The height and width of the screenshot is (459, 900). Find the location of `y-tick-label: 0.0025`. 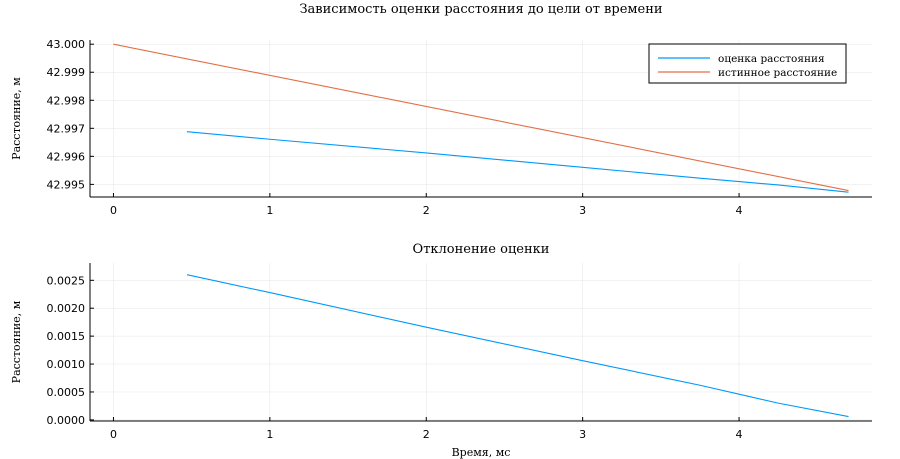

y-tick-label: 0.0025 is located at coordinates (66, 280).